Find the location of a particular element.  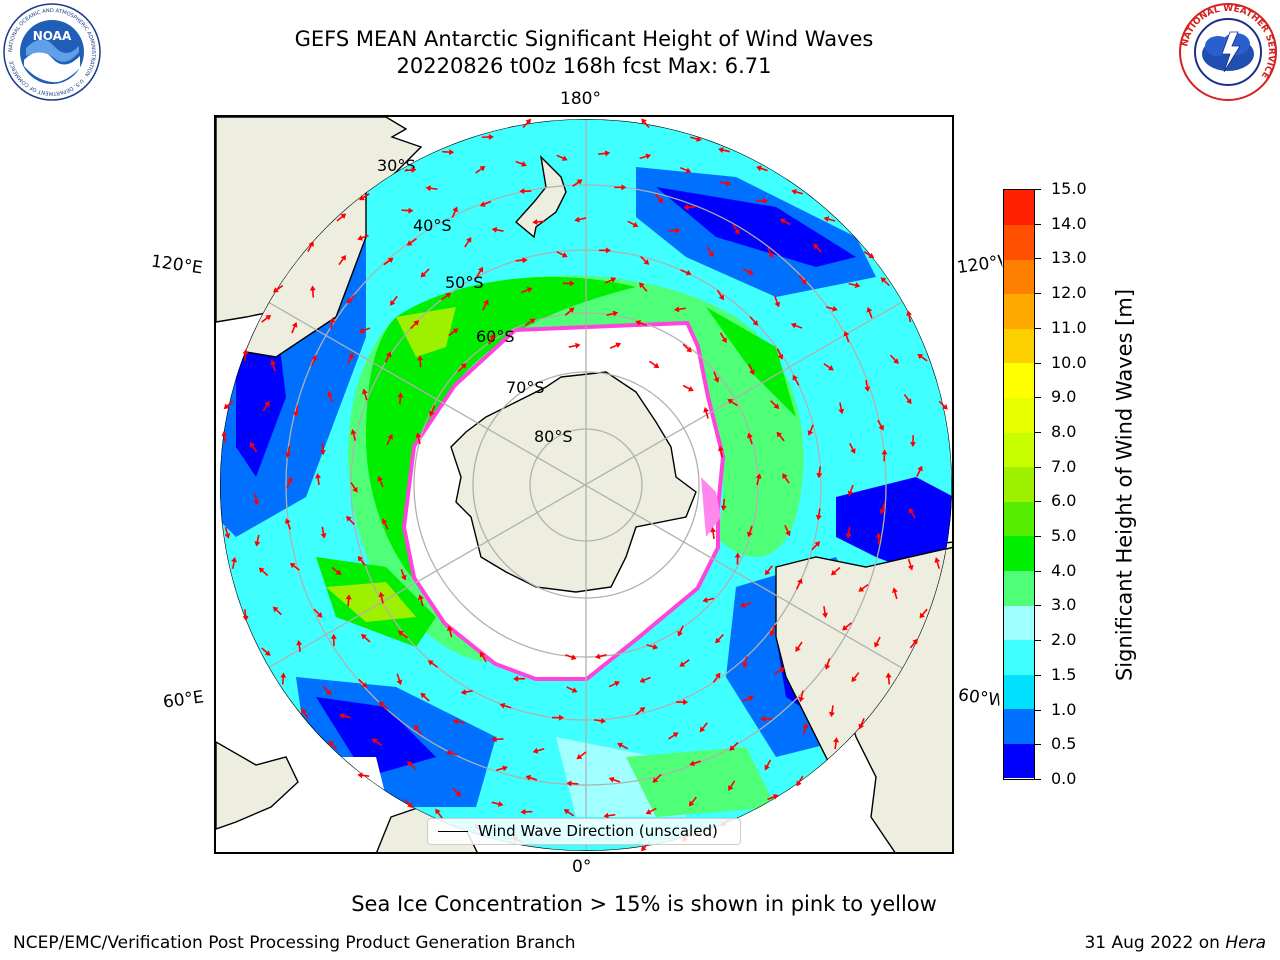

antarctica is located at coordinates (573, 482).